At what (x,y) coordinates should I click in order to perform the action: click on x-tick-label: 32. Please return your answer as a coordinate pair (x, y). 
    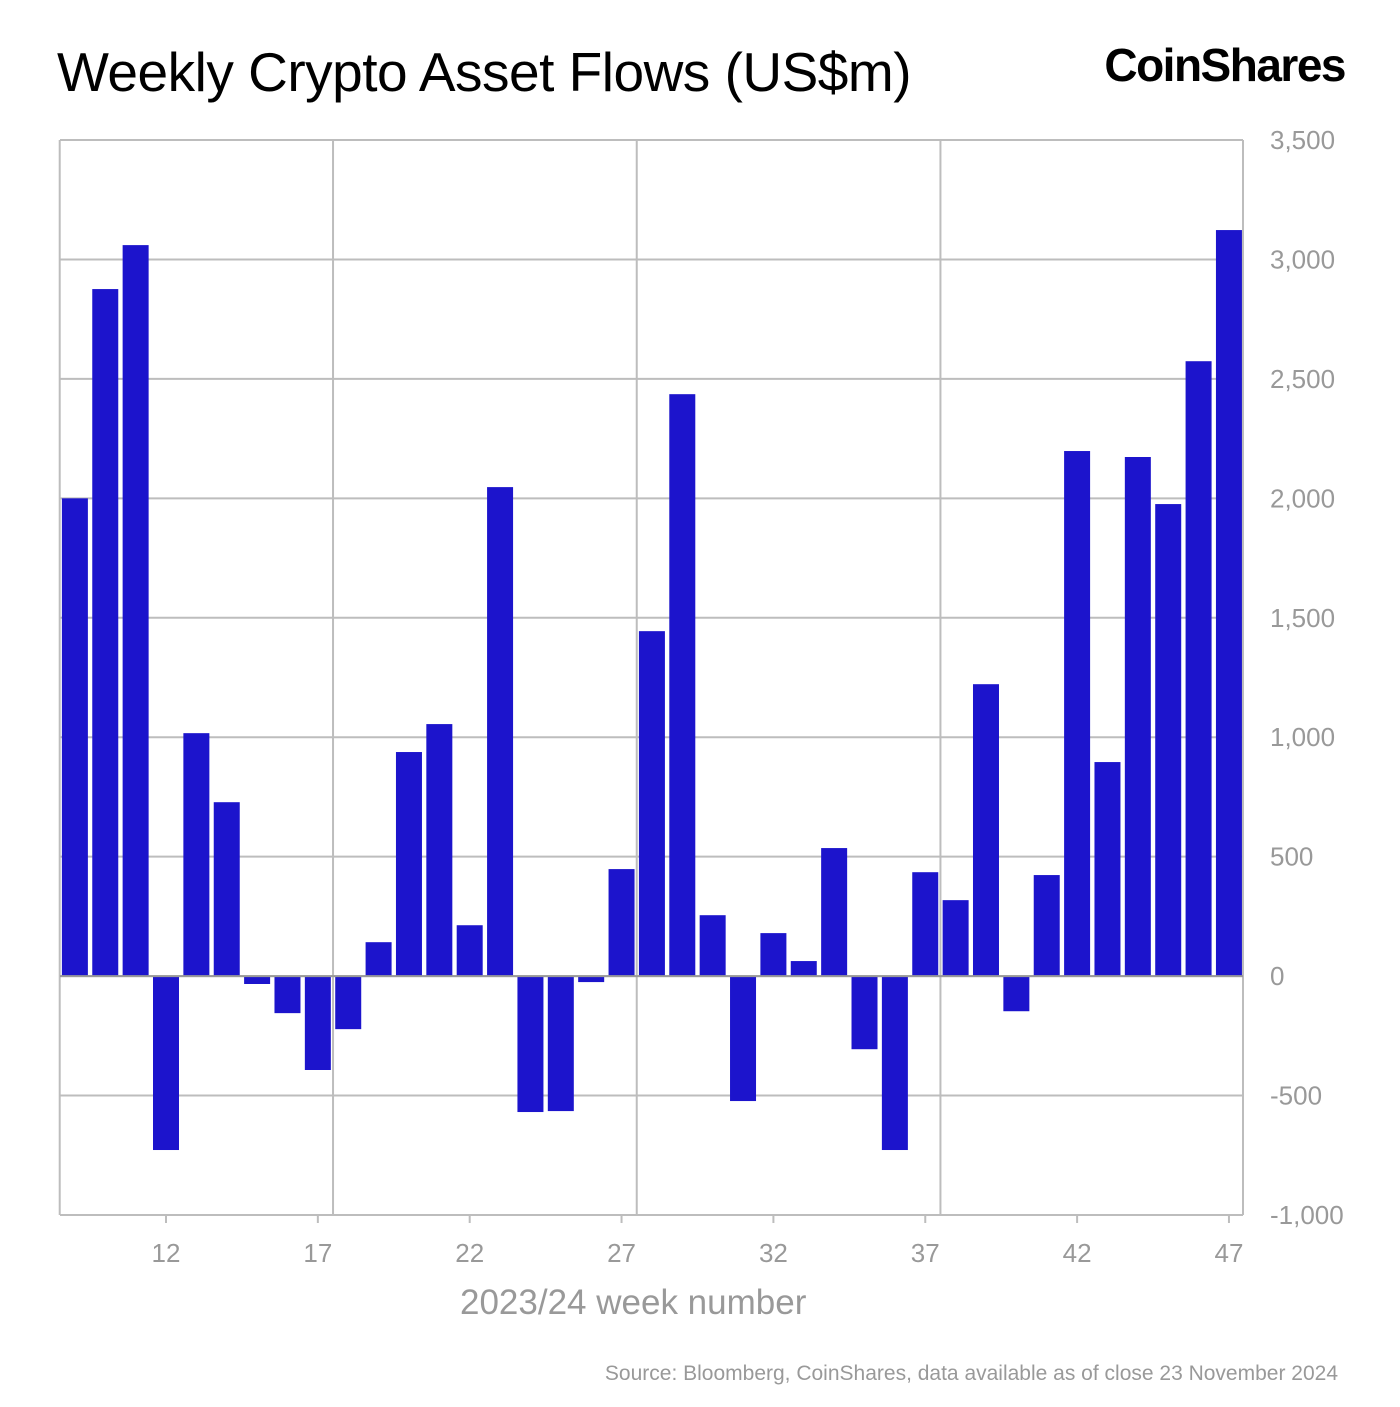
    Looking at the image, I should click on (773, 1253).